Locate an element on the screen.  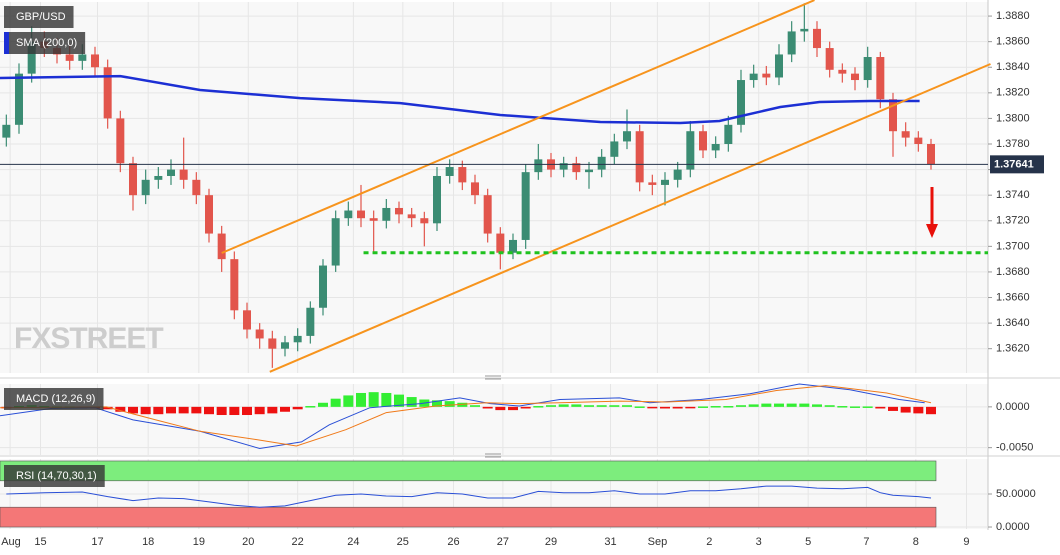
y-tick-label: 1.3680 is located at coordinates (1013, 272).